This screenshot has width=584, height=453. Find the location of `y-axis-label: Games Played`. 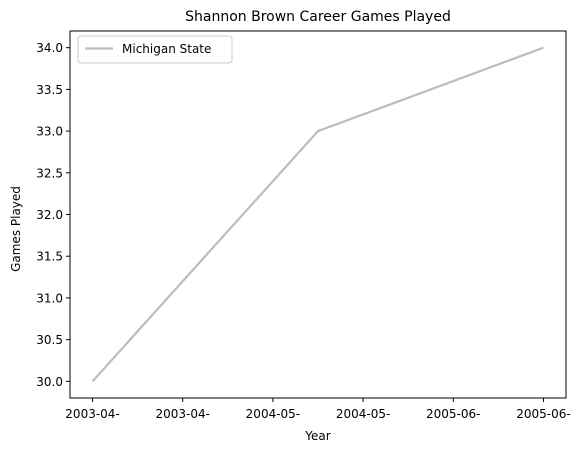

y-axis-label: Games Played is located at coordinates (16, 229).